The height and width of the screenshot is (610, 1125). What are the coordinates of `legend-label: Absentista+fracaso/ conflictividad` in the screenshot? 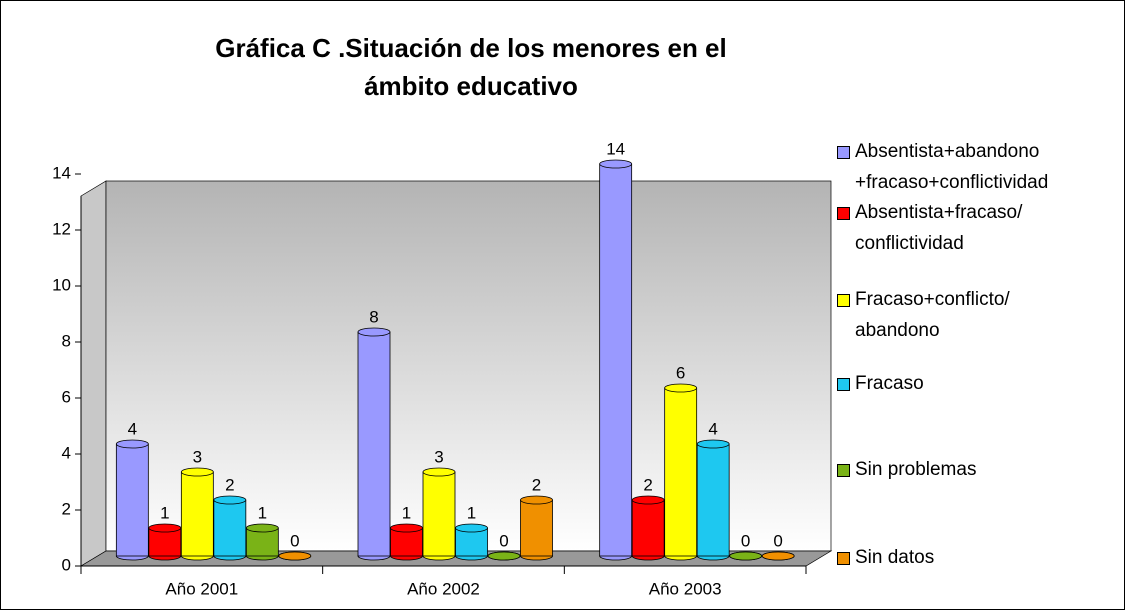 It's located at (939, 228).